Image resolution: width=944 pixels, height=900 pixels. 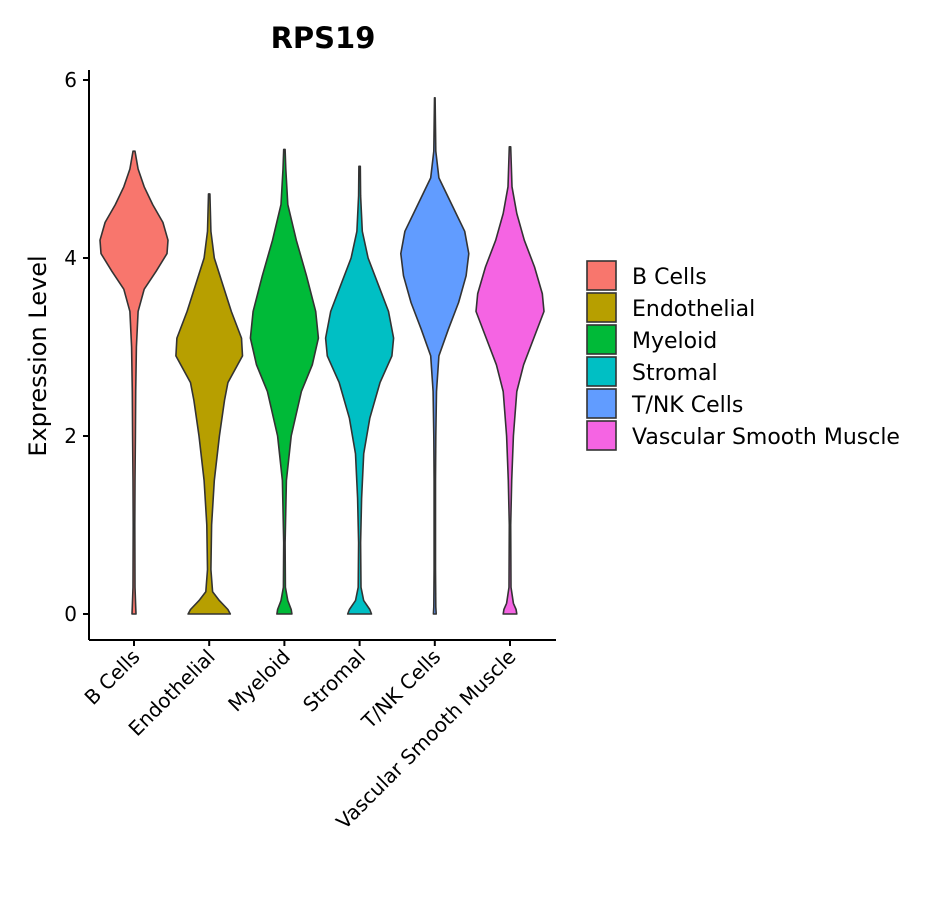 I want to click on y-tick-label: 6, so click(x=70, y=80).